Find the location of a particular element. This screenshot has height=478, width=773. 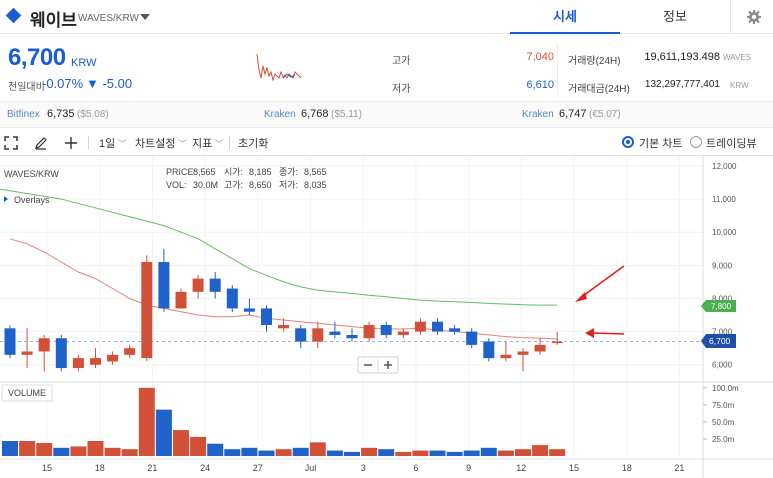

zoom-control is located at coordinates (378, 365).